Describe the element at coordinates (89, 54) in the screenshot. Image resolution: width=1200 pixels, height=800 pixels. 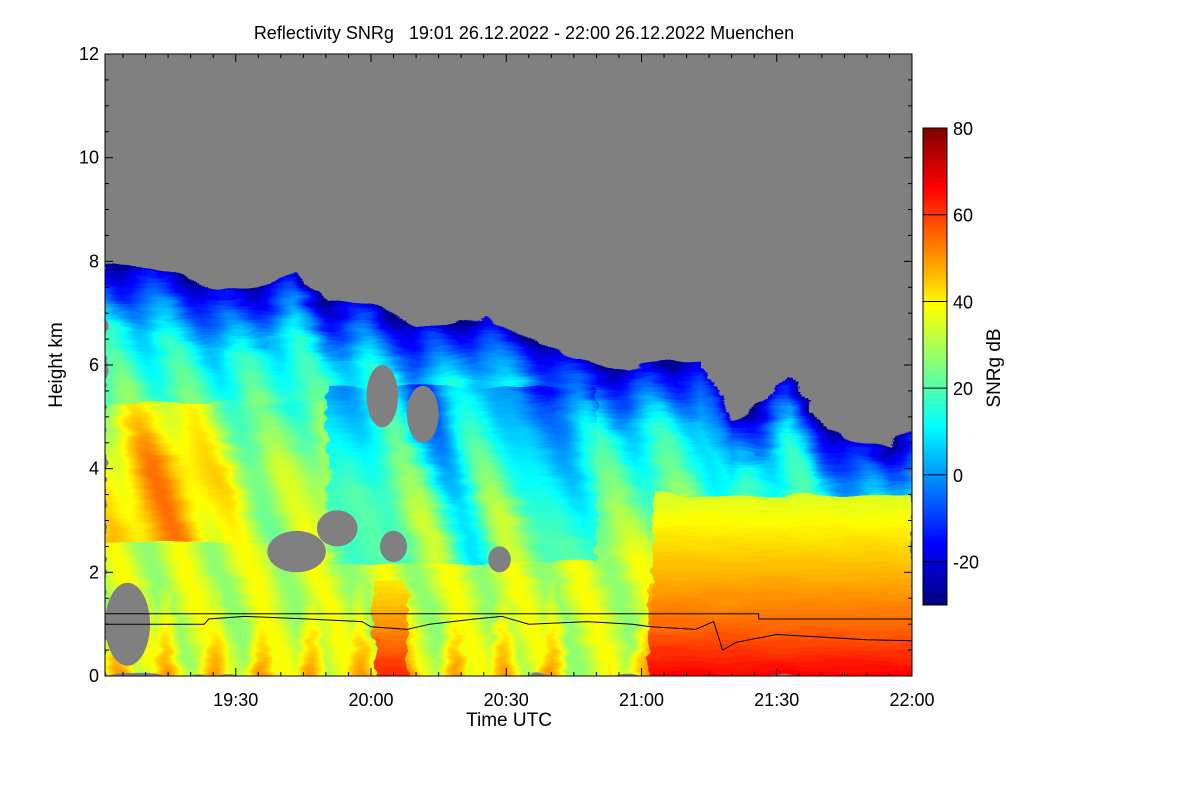
I see `y-tick-label-6: 12` at that location.